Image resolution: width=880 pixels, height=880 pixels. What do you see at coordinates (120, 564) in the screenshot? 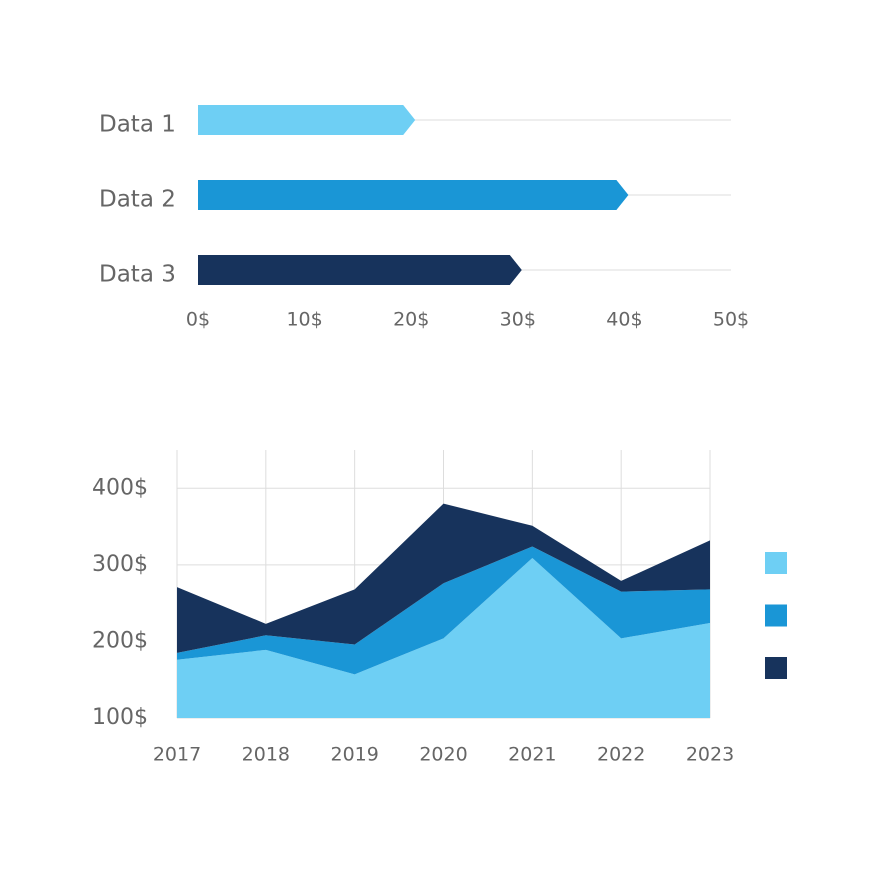
I see `y-tick-label: 300$` at bounding box center [120, 564].